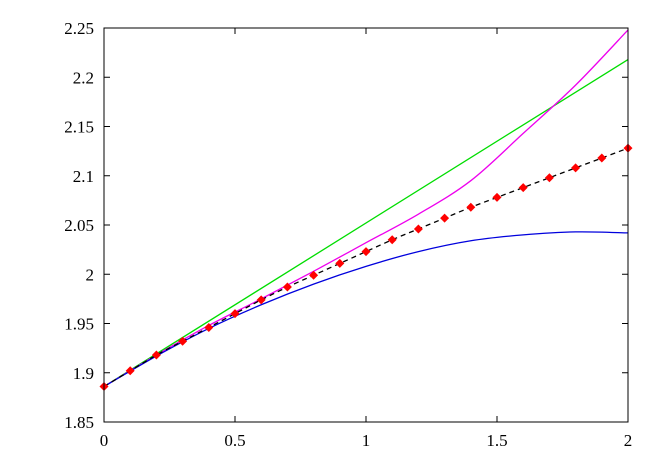 Image resolution: width=664 pixels, height=465 pixels. I want to click on y-tick-labels: 1.85 1.9 1.95 2 2.05 2.1 2.15 2.2 2.25, so click(79, 225).